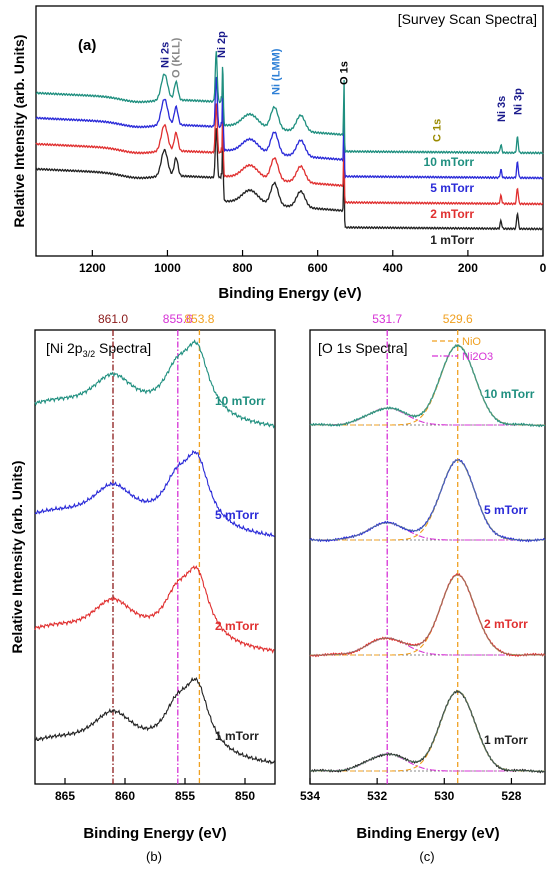  What do you see at coordinates (471, 342) in the screenshot?
I see `panel-c-legend-label: NiO` at bounding box center [471, 342].